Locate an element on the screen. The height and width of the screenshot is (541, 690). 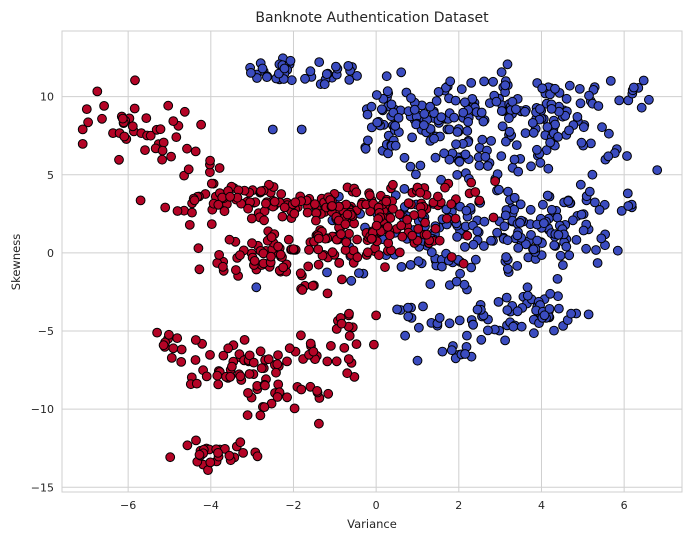
x-tick-label: 0 is located at coordinates (376, 505).